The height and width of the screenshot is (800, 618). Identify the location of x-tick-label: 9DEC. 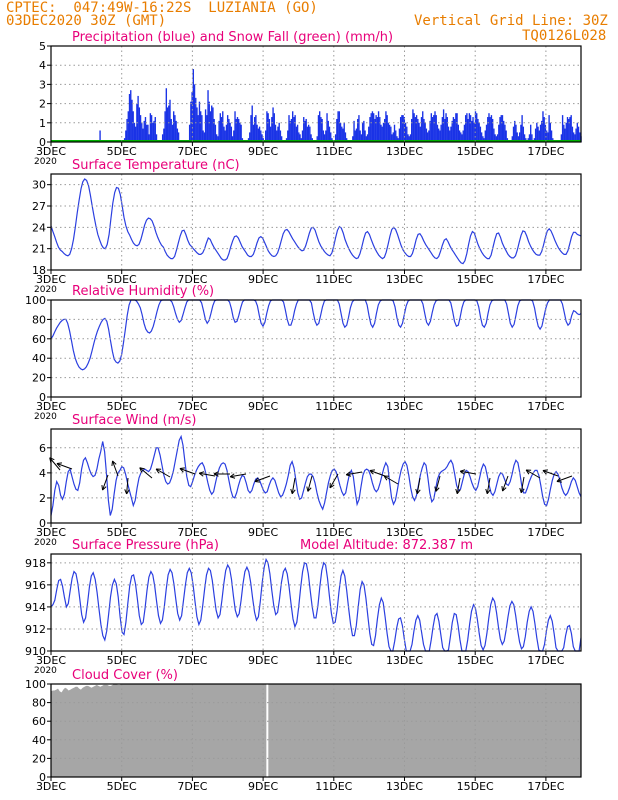
(263, 406).